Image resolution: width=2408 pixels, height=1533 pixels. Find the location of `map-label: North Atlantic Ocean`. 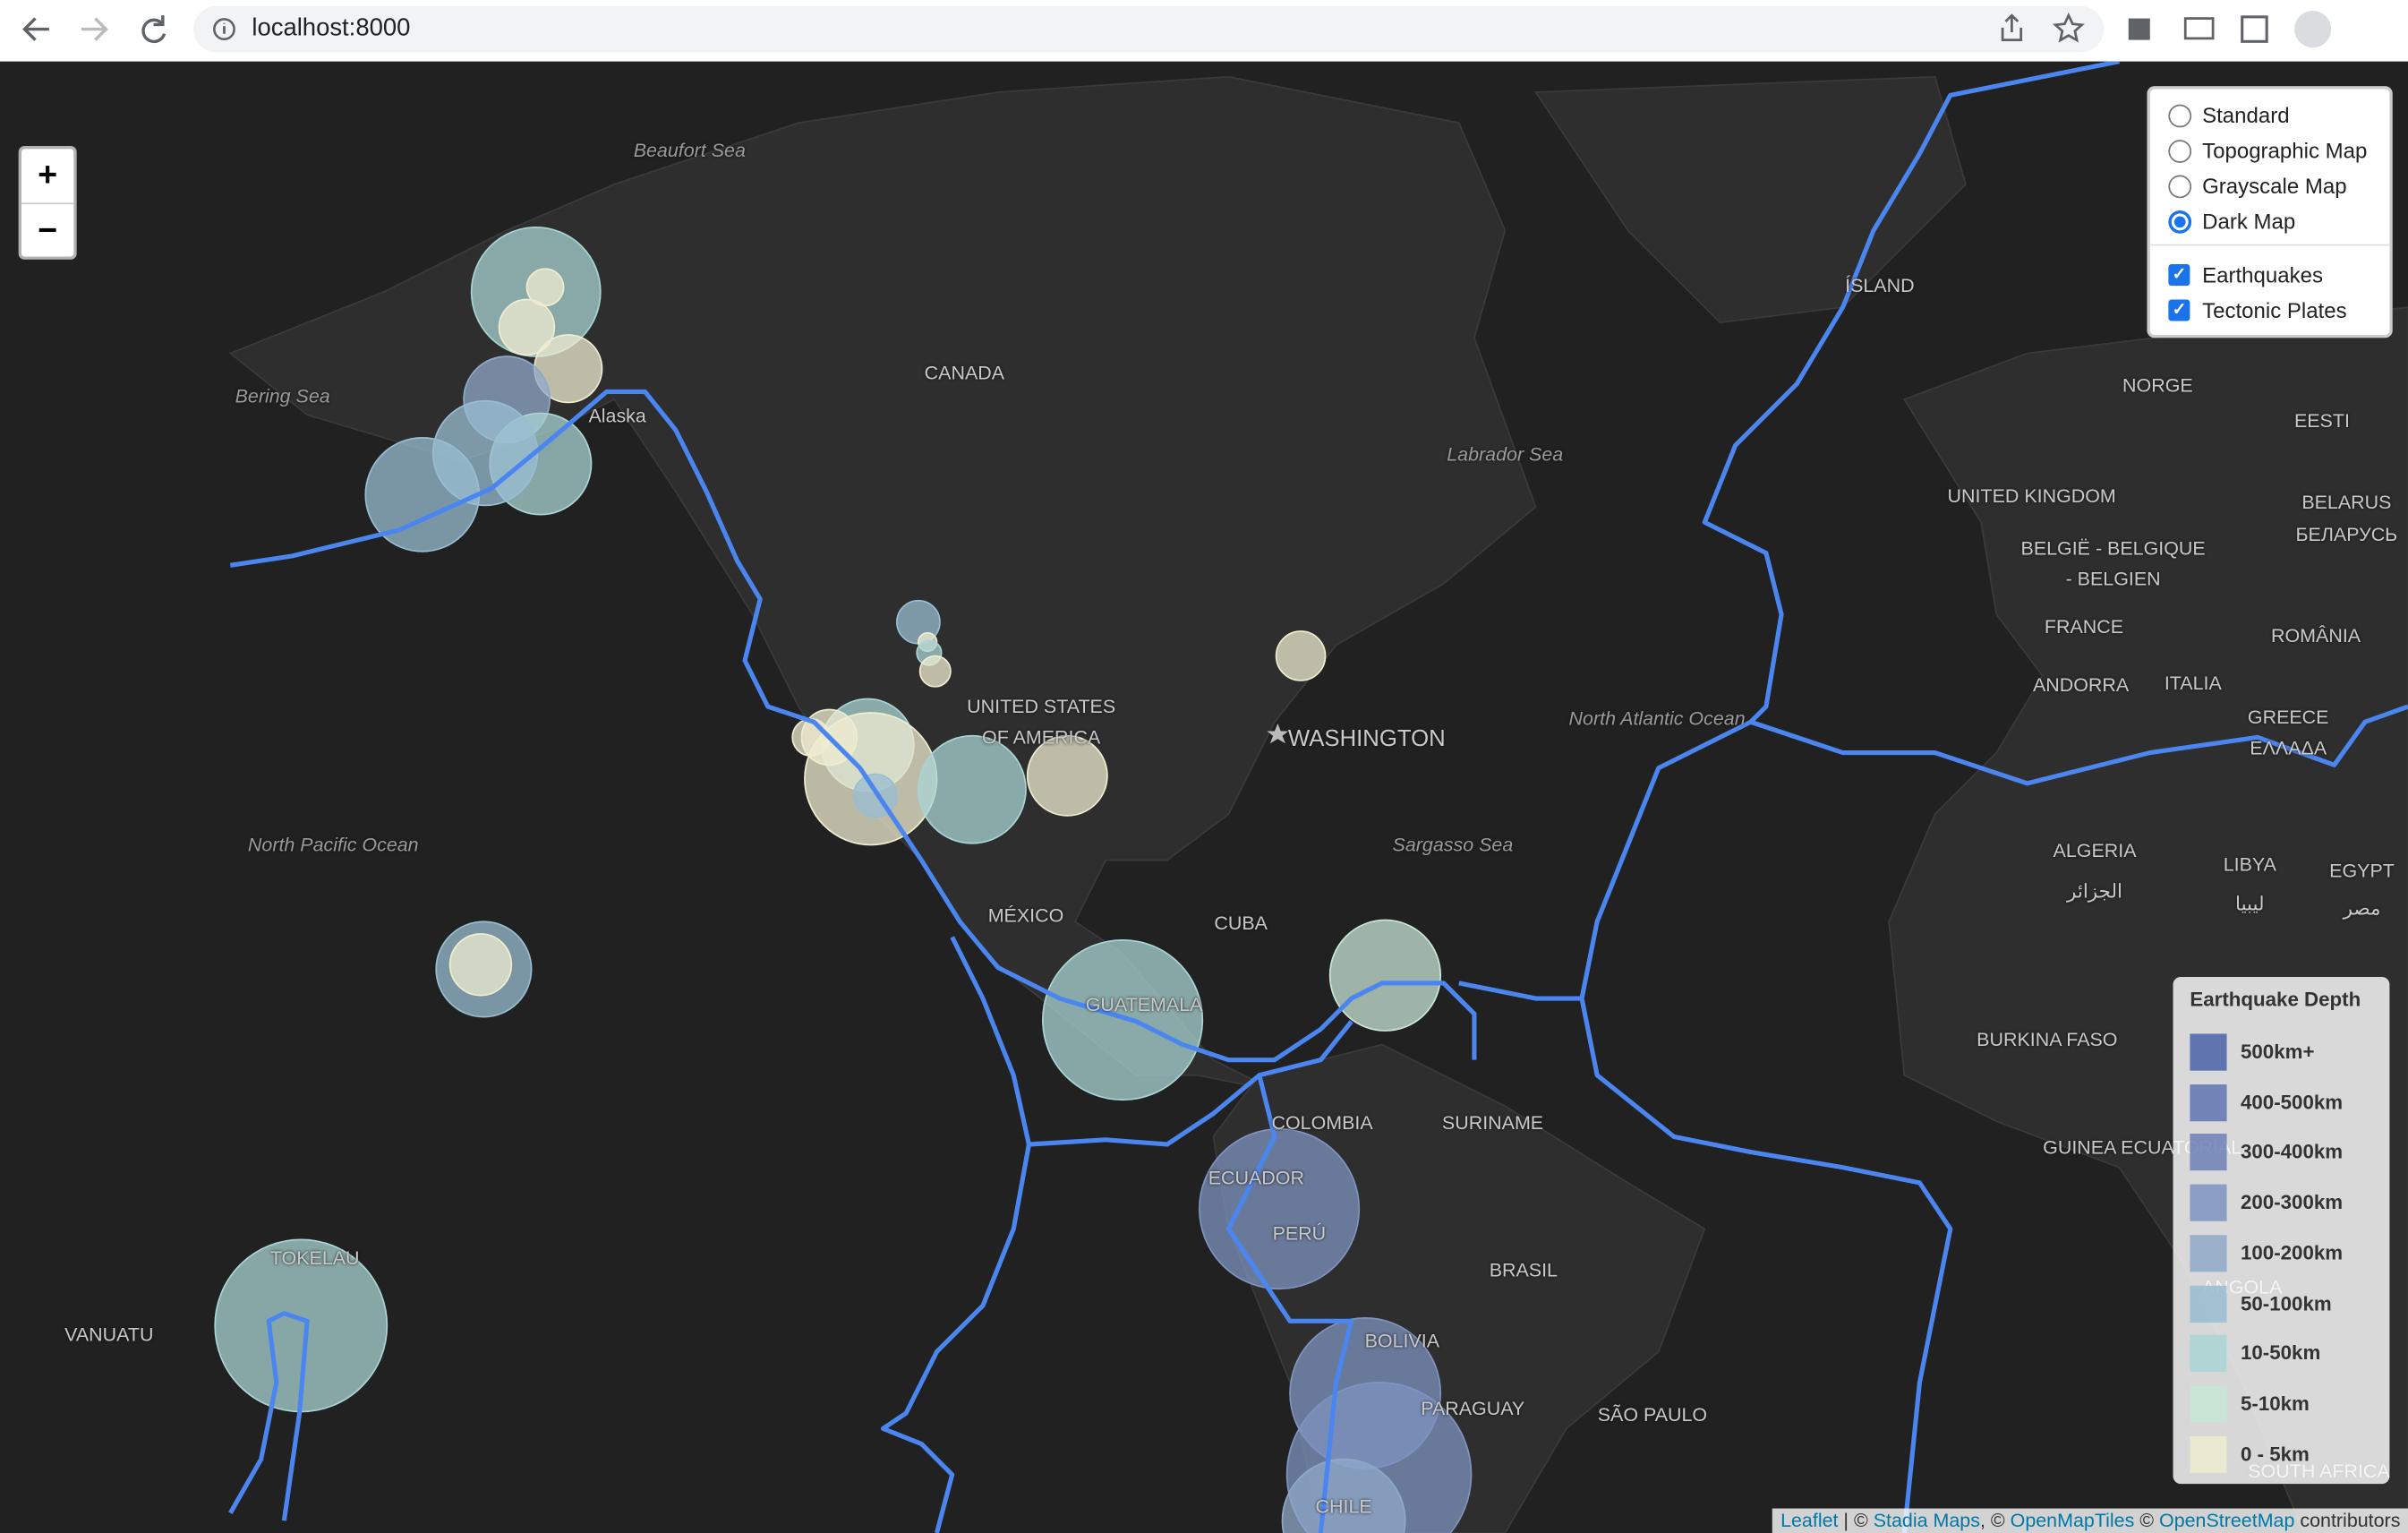

map-label: North Atlantic Ocean is located at coordinates (1657, 718).